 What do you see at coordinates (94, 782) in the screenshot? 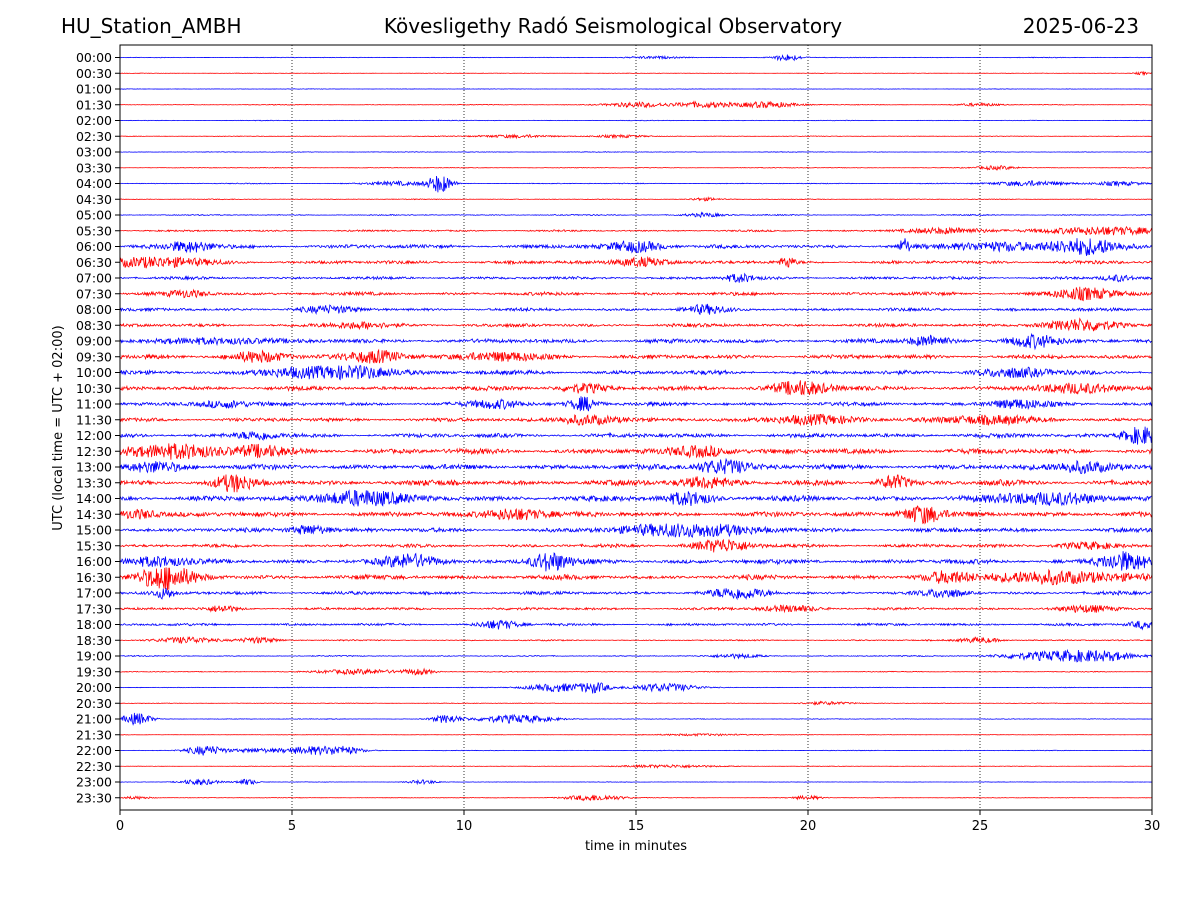
I see `y-tick-label-46: 23:00` at bounding box center [94, 782].